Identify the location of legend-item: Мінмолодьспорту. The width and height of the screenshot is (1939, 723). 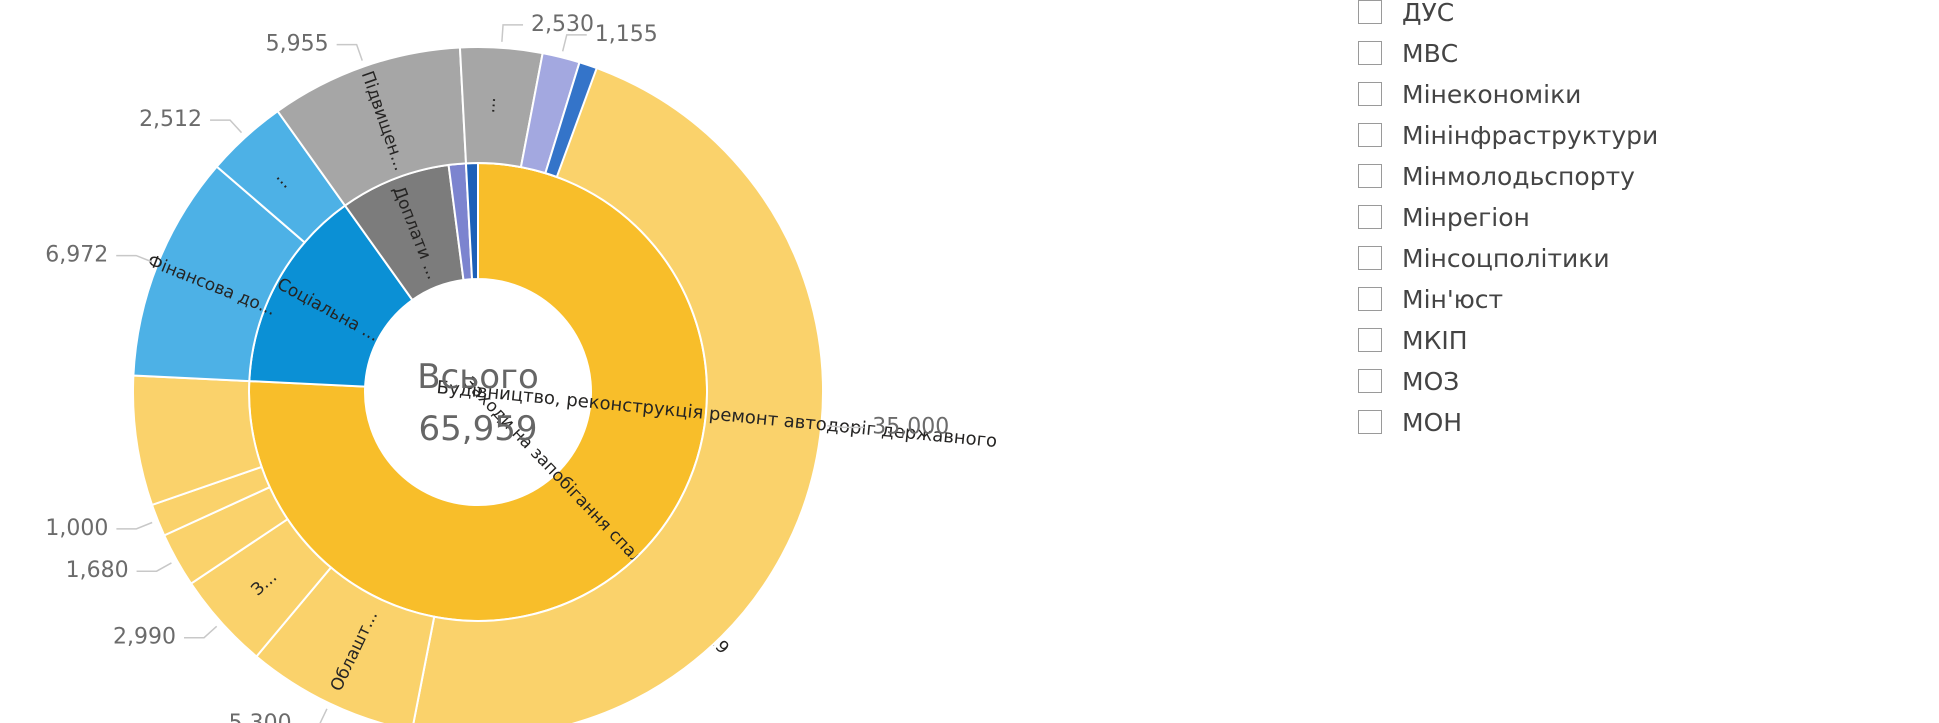
(1496, 176).